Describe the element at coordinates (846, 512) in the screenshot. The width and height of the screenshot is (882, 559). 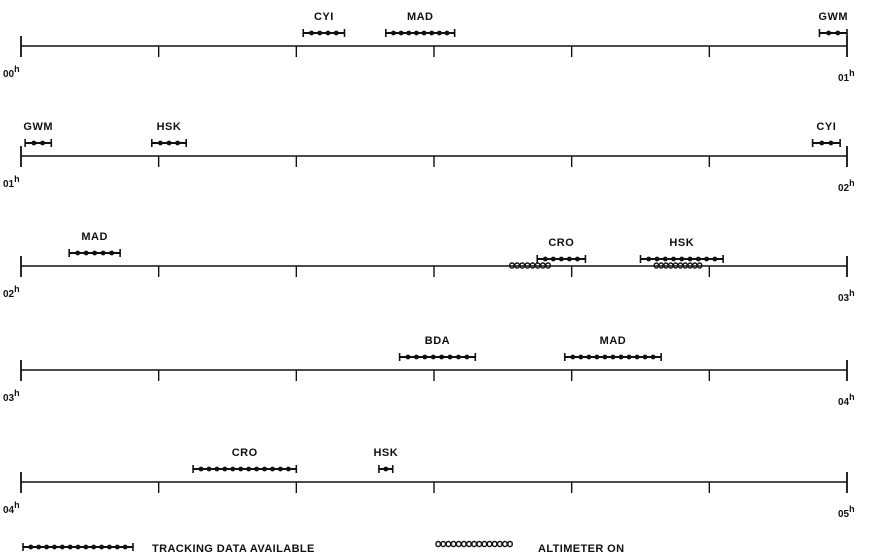
I see `hour-end-label: 05h` at that location.